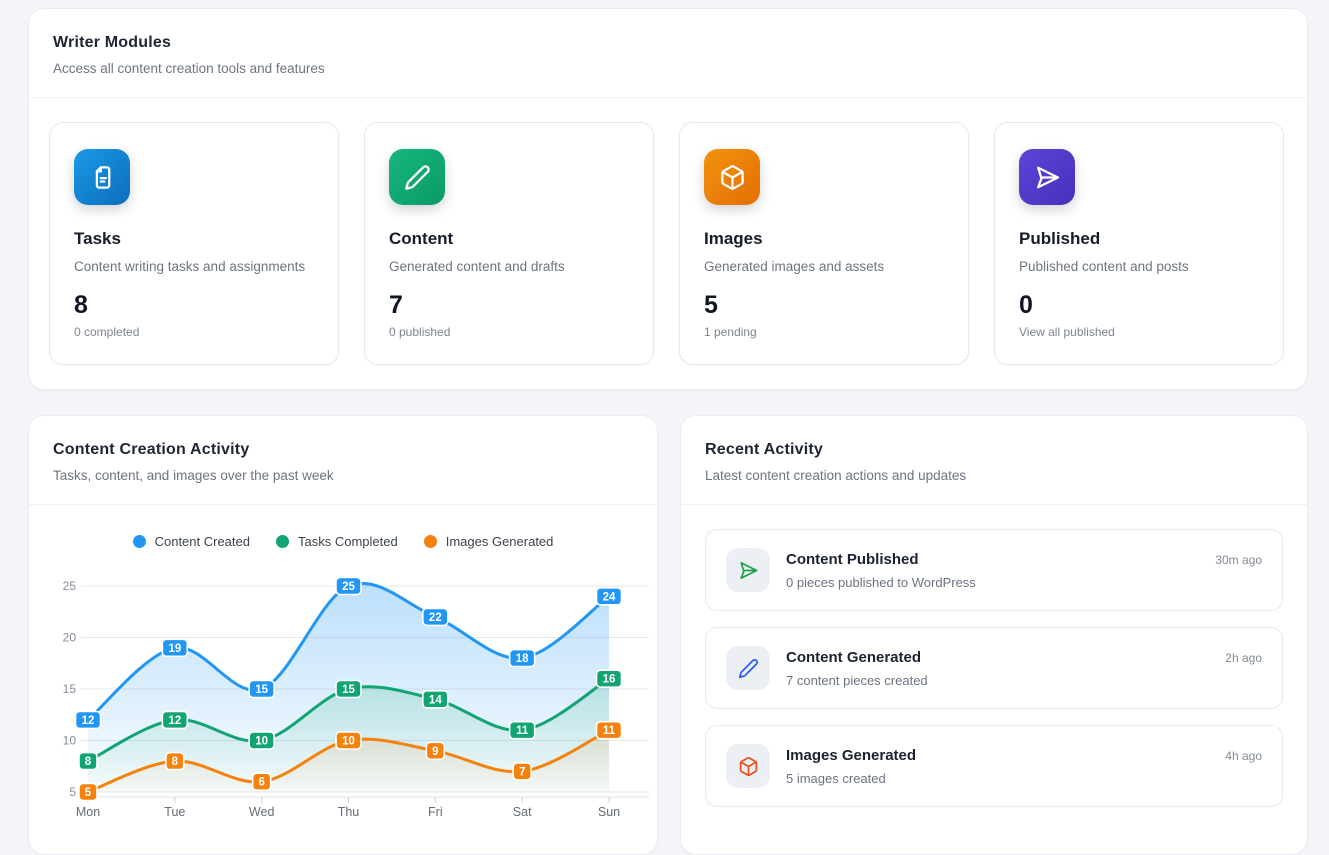 This screenshot has width=1329, height=855. What do you see at coordinates (81, 305) in the screenshot?
I see `module-card-count: 8` at bounding box center [81, 305].